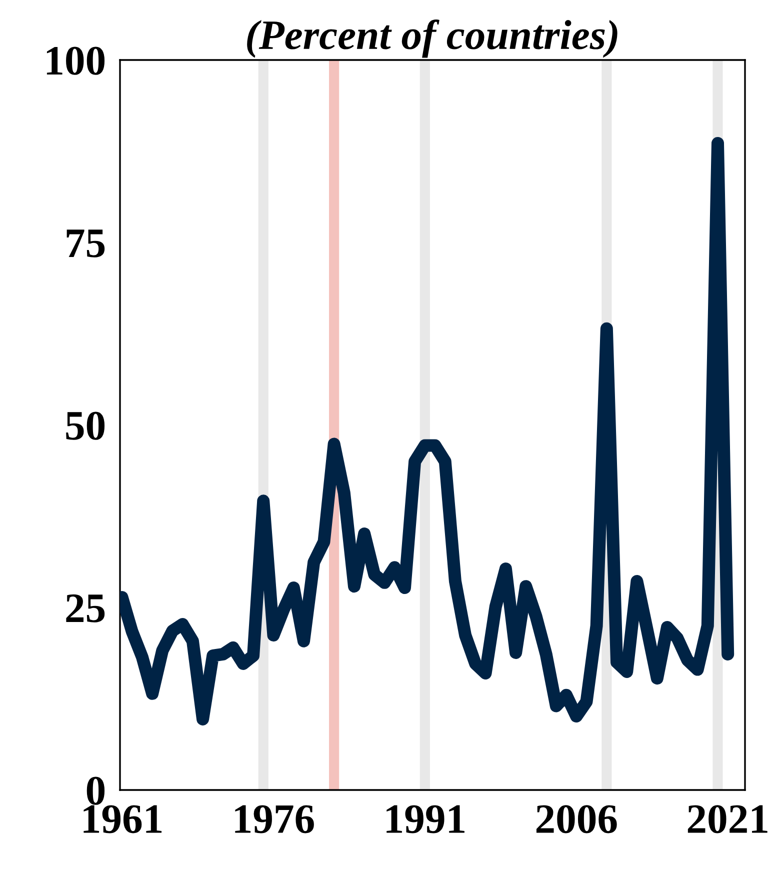 The image size is (769, 875). I want to click on x-tick-label: 2006, so click(576, 819).